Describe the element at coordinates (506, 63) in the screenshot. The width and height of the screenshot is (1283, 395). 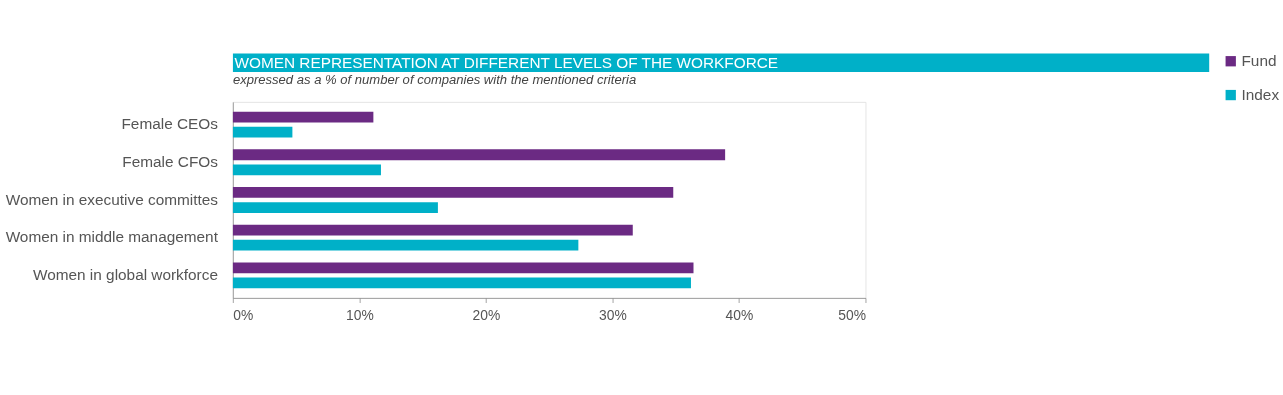
I see `chart-title: WOMEN REPRESENTATION AT DIFFERENT LEVELS OF THE WORKFORCE` at that location.